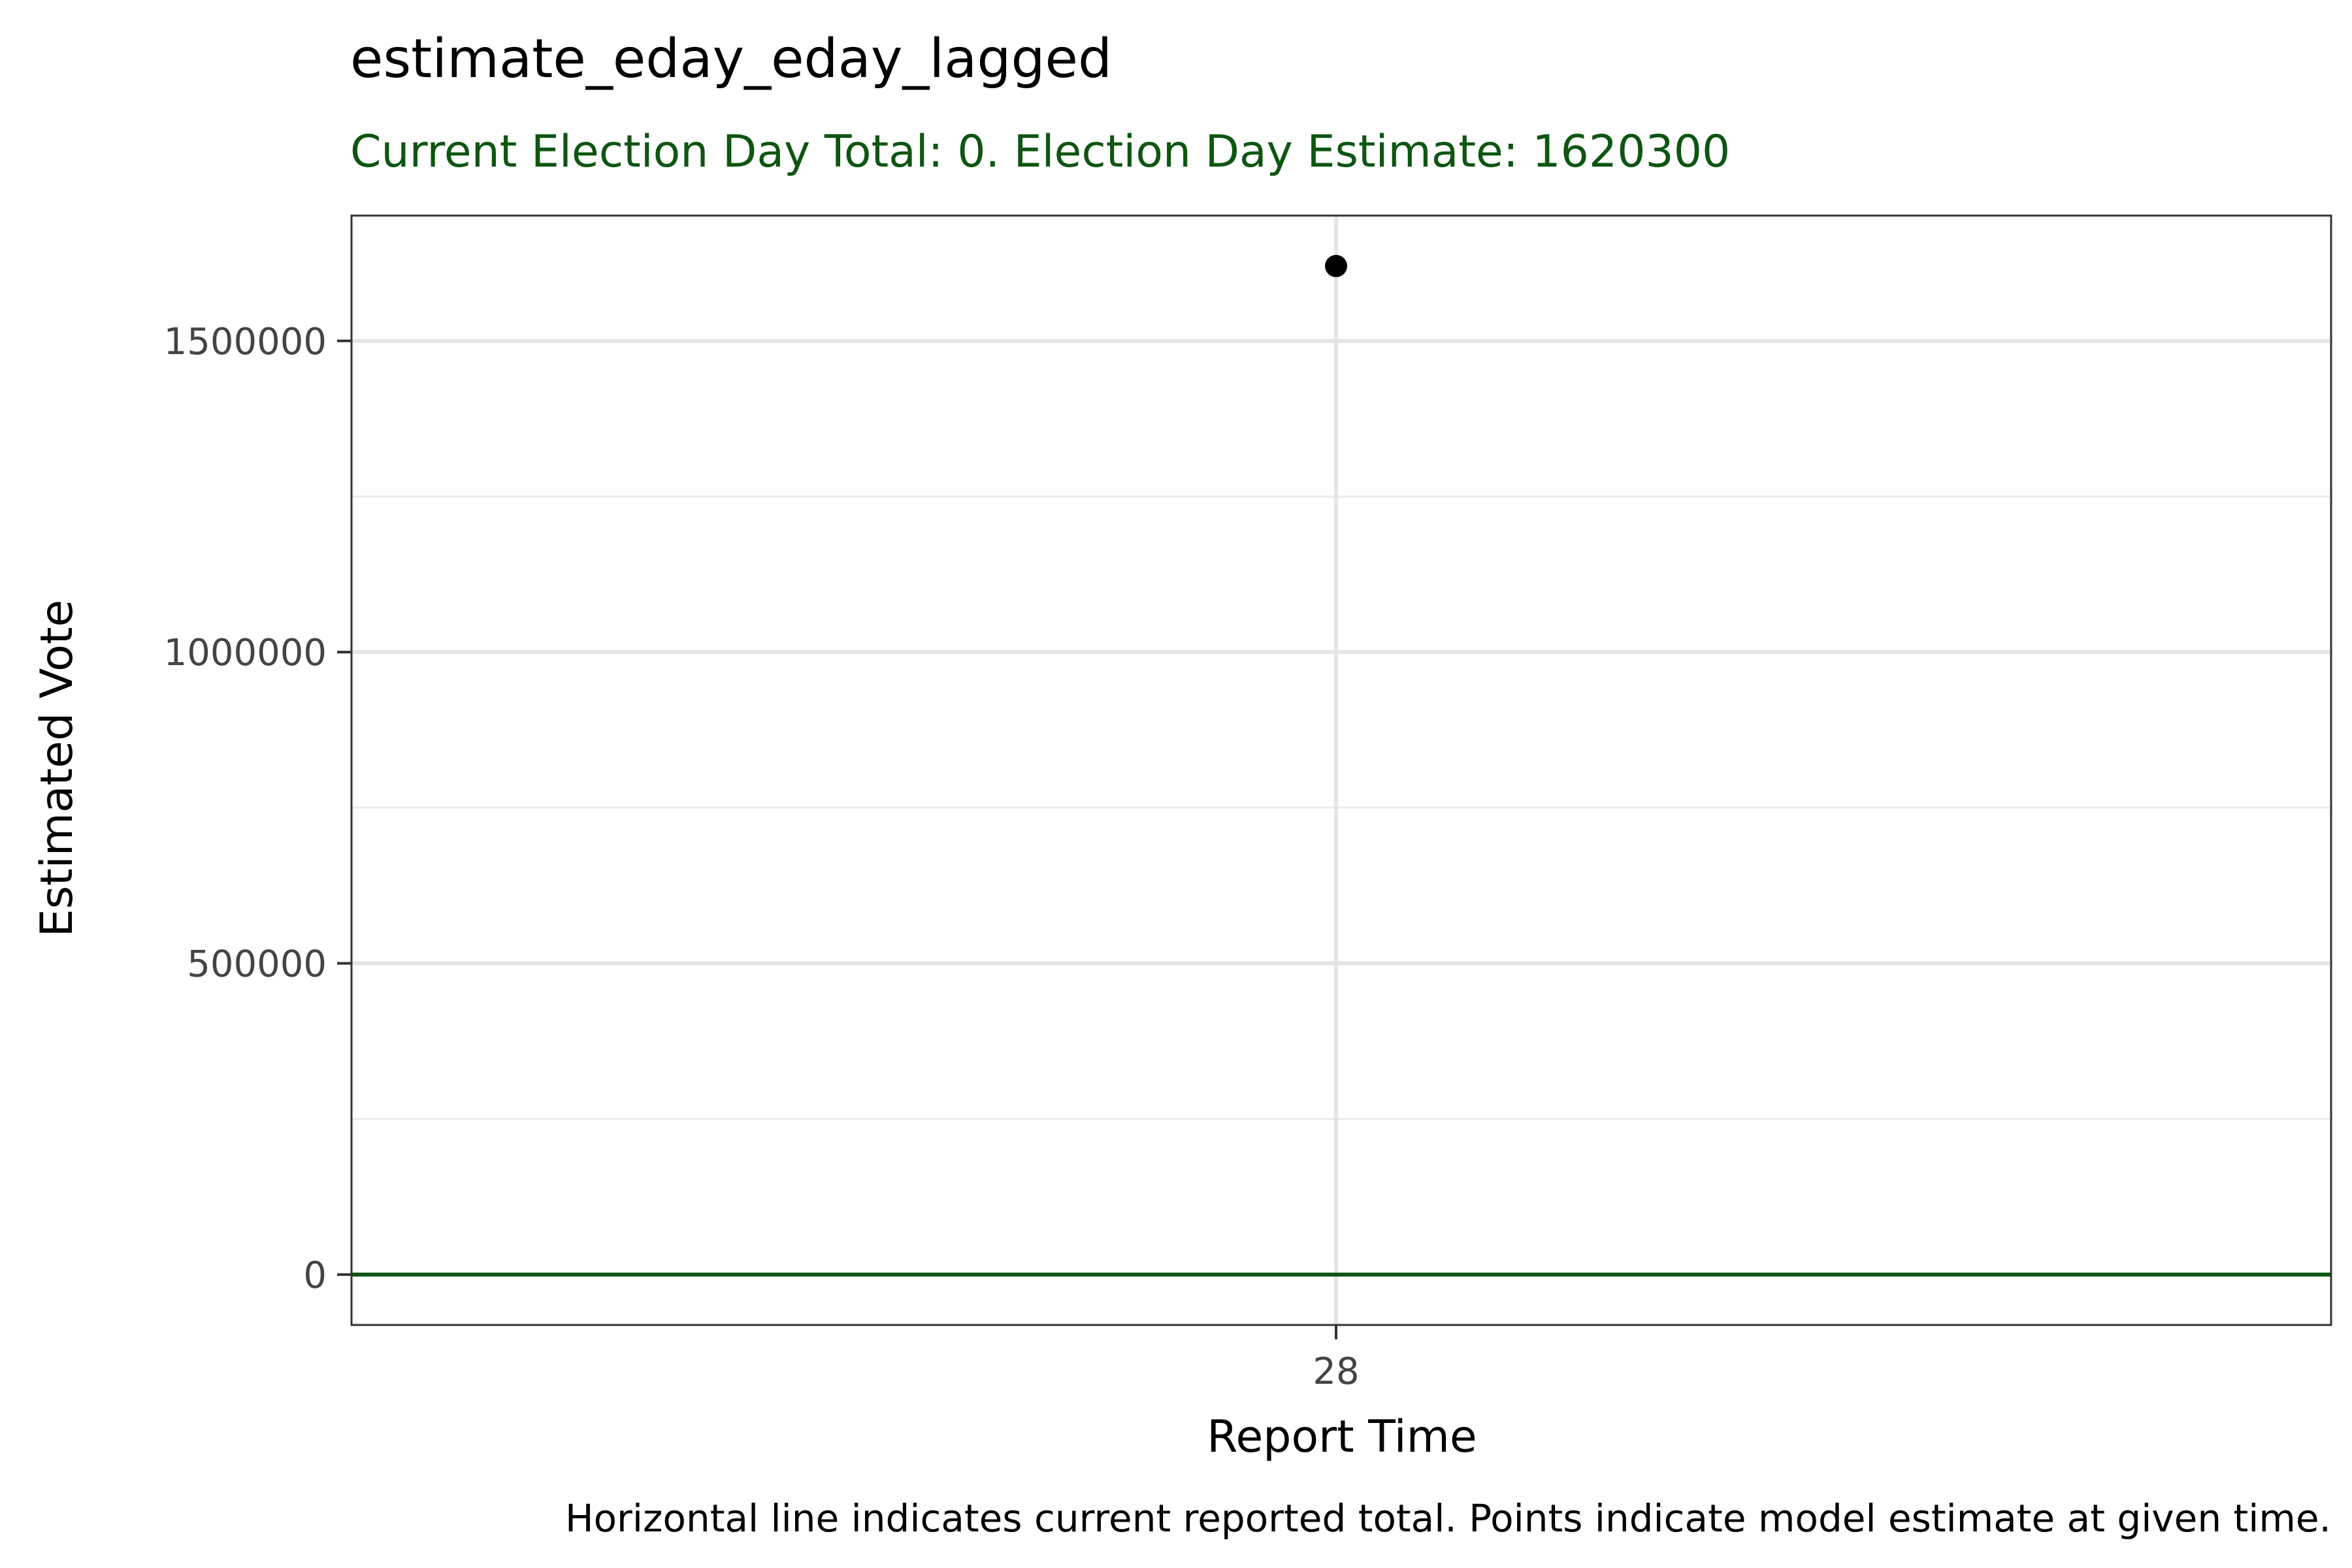  What do you see at coordinates (731, 59) in the screenshot?
I see `chart-title: estimate_eday_eday_lagged` at bounding box center [731, 59].